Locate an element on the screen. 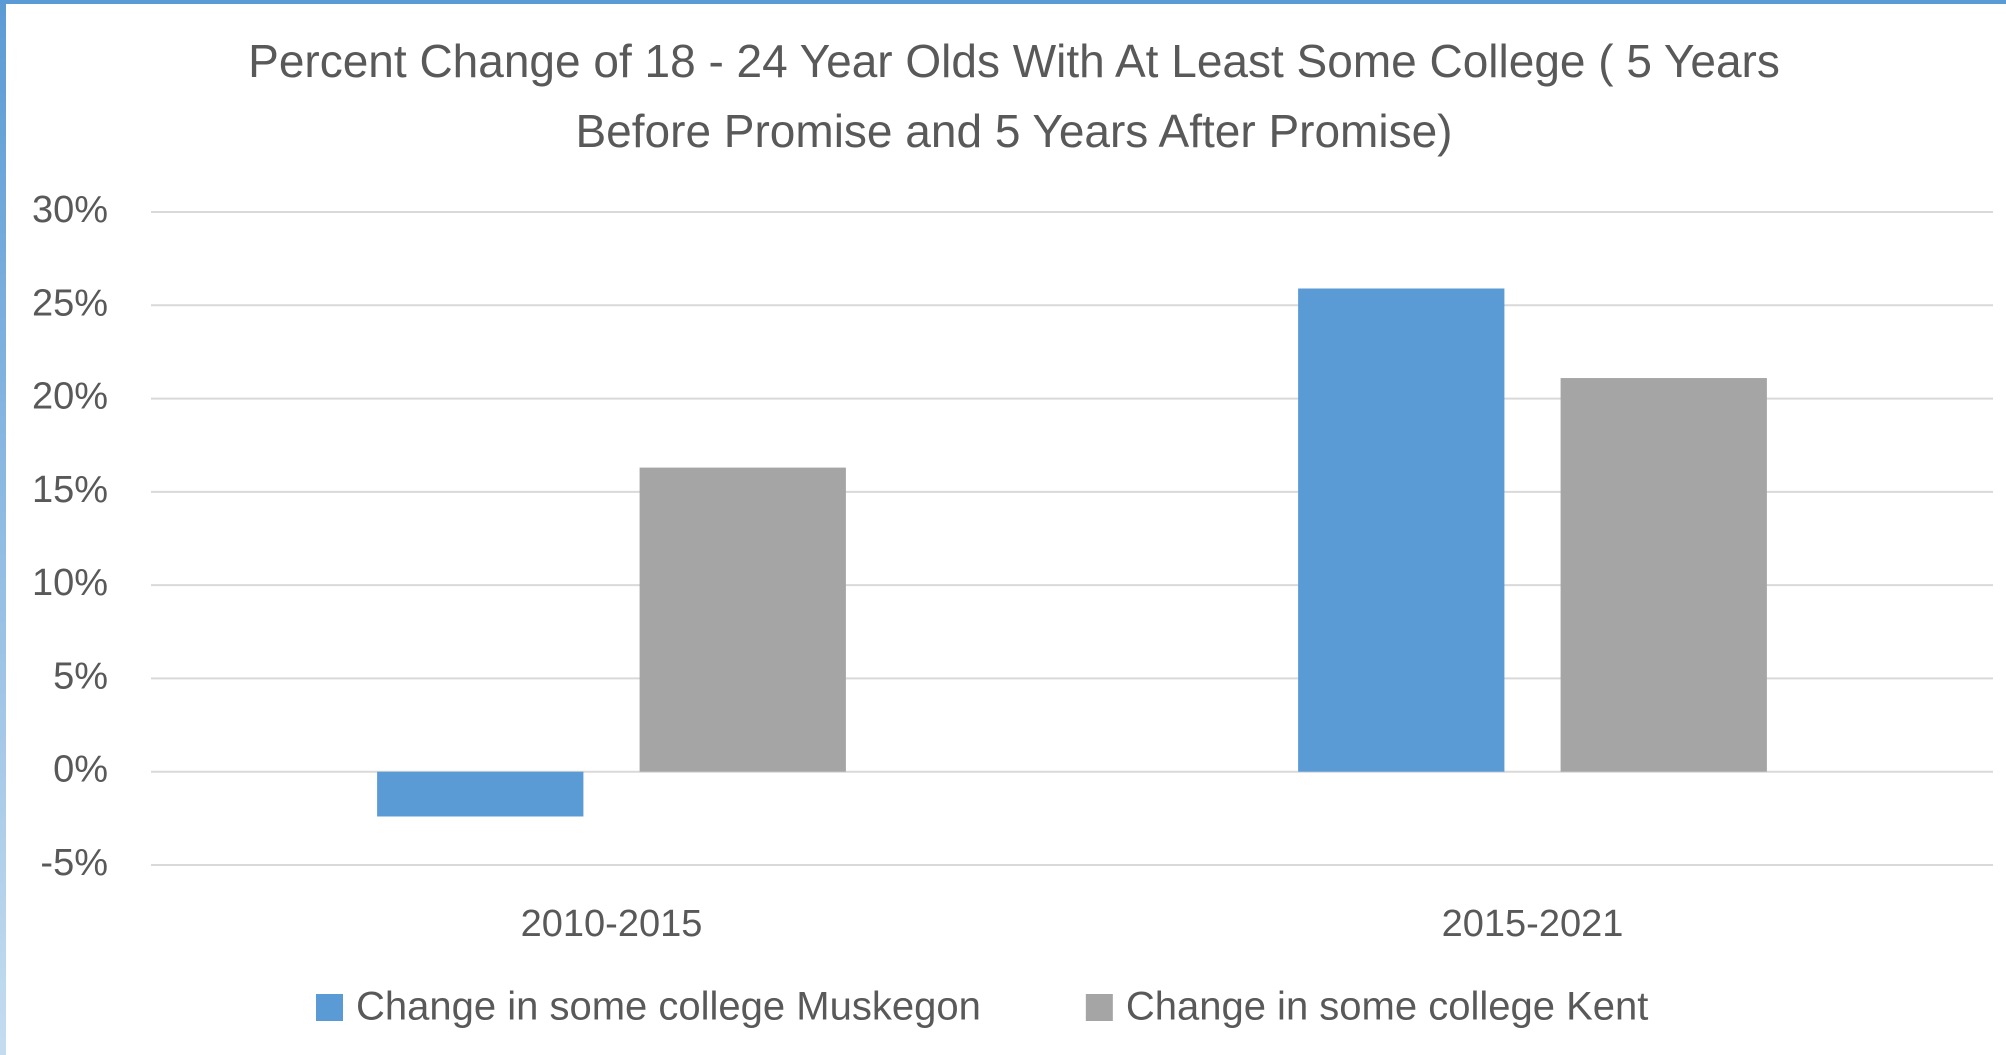  legend-label: Change in some college Muskegon is located at coordinates (668, 1007).